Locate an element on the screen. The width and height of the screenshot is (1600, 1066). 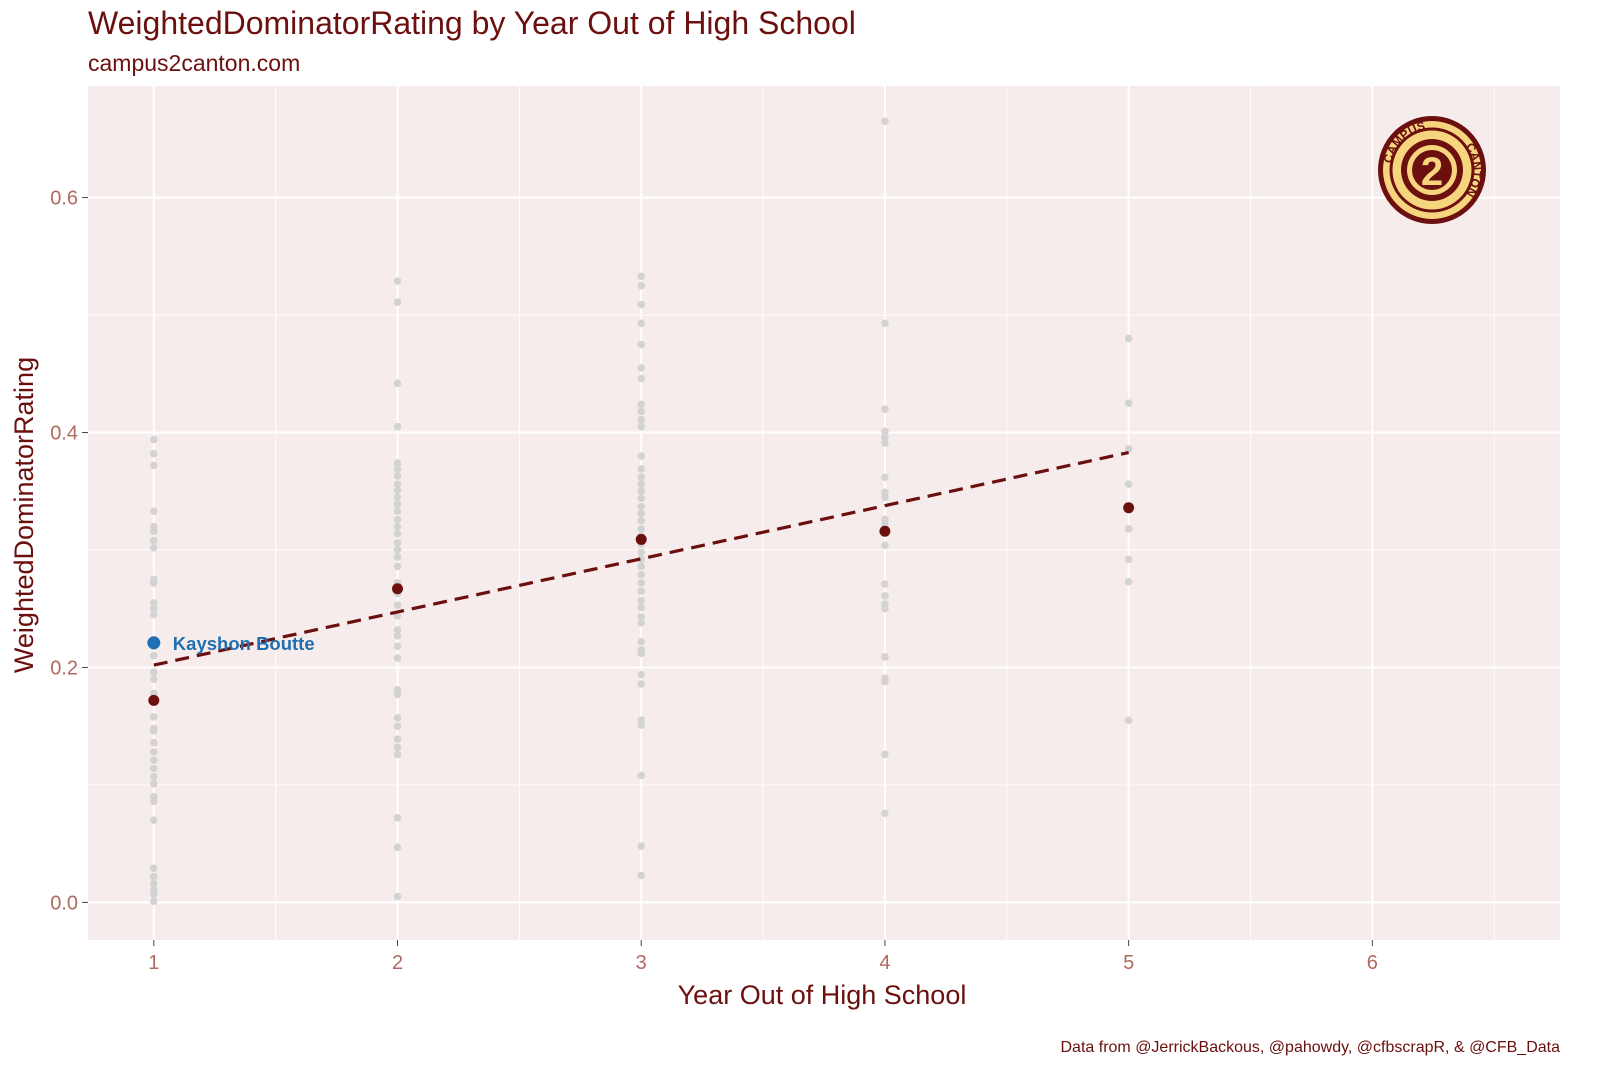
logo-right-text: CANTON is located at coordinates (1473, 169).